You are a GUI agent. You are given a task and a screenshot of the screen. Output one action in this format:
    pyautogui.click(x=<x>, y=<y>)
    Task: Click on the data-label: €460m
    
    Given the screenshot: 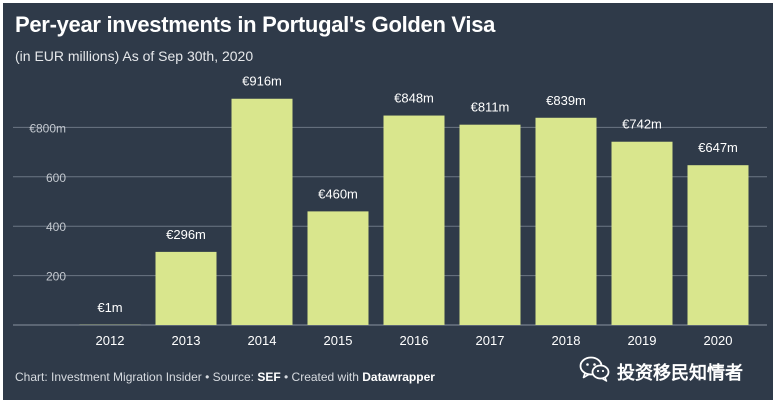 What is the action you would take?
    pyautogui.click(x=338, y=193)
    